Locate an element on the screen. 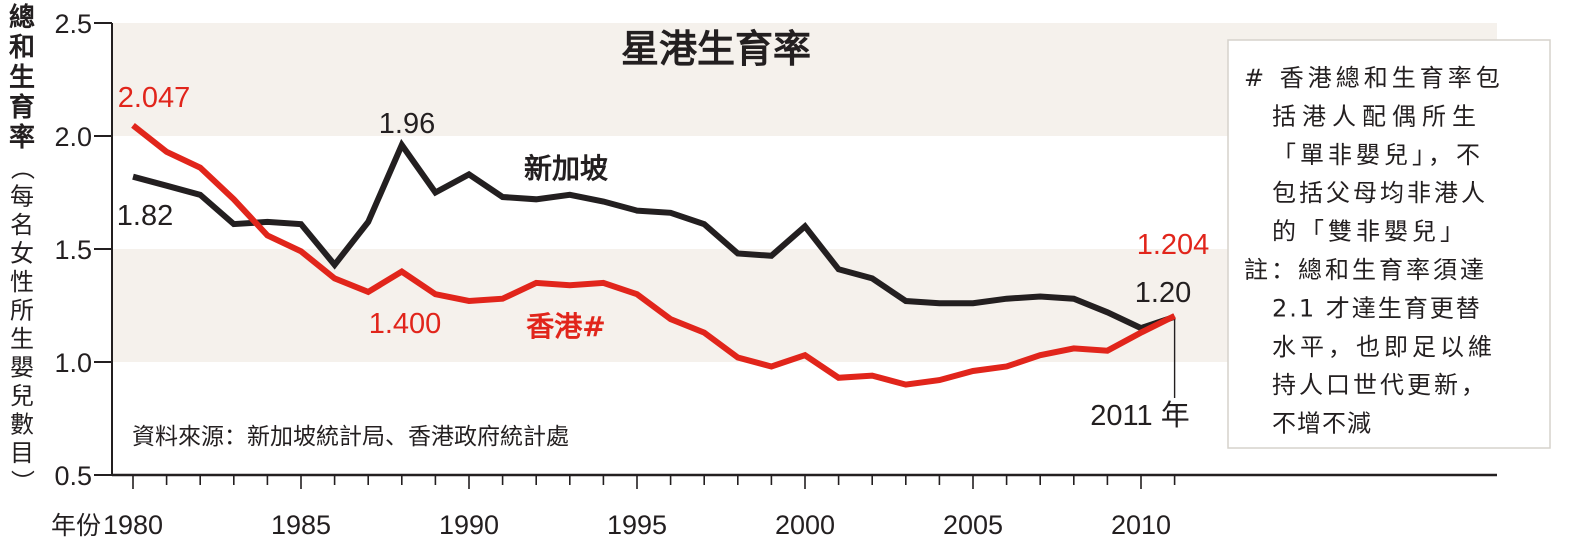  y-axis-title-char: 總 is located at coordinates (22, 17).